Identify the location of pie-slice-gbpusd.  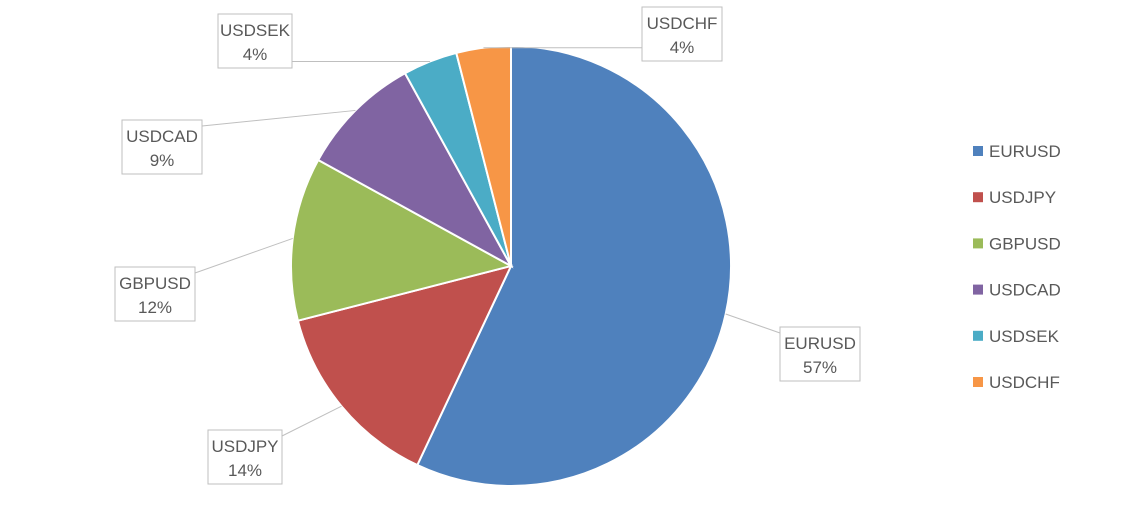
(402, 240).